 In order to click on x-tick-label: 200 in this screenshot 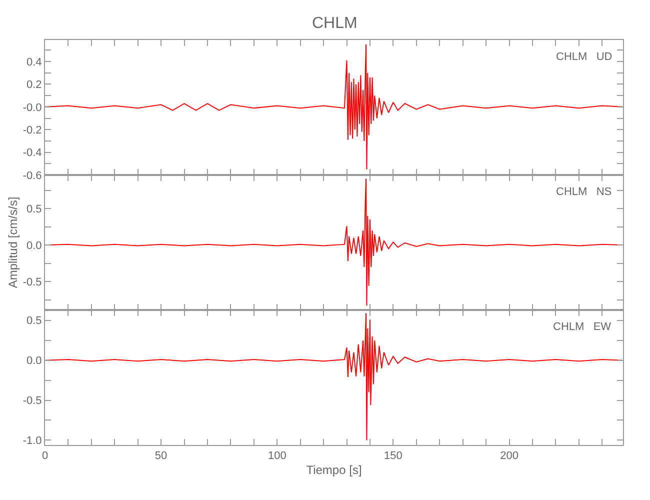, I will do `click(509, 456)`.